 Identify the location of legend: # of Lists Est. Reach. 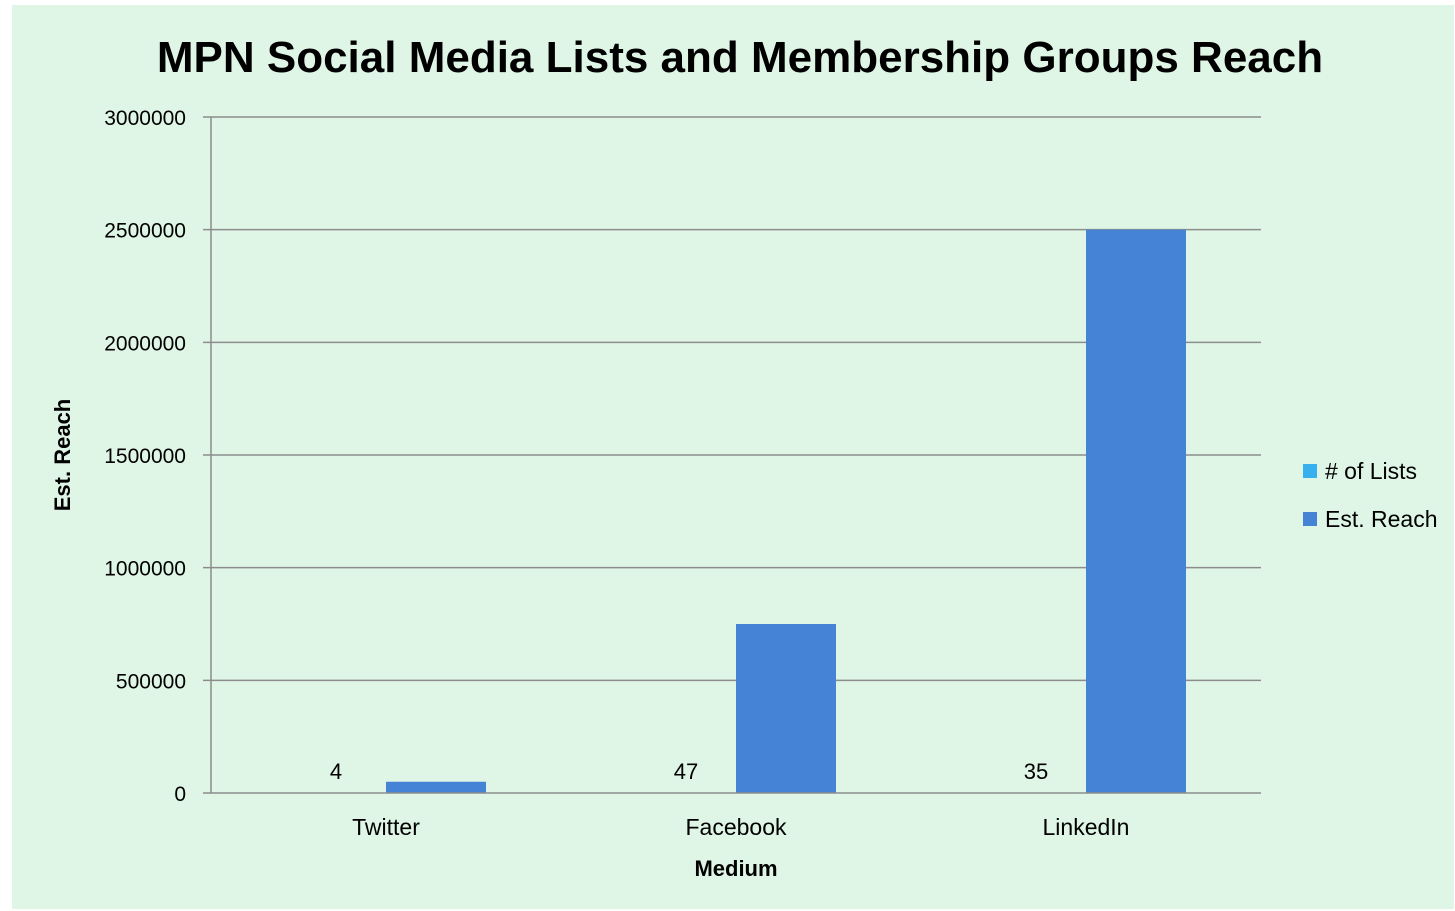
(1370, 495).